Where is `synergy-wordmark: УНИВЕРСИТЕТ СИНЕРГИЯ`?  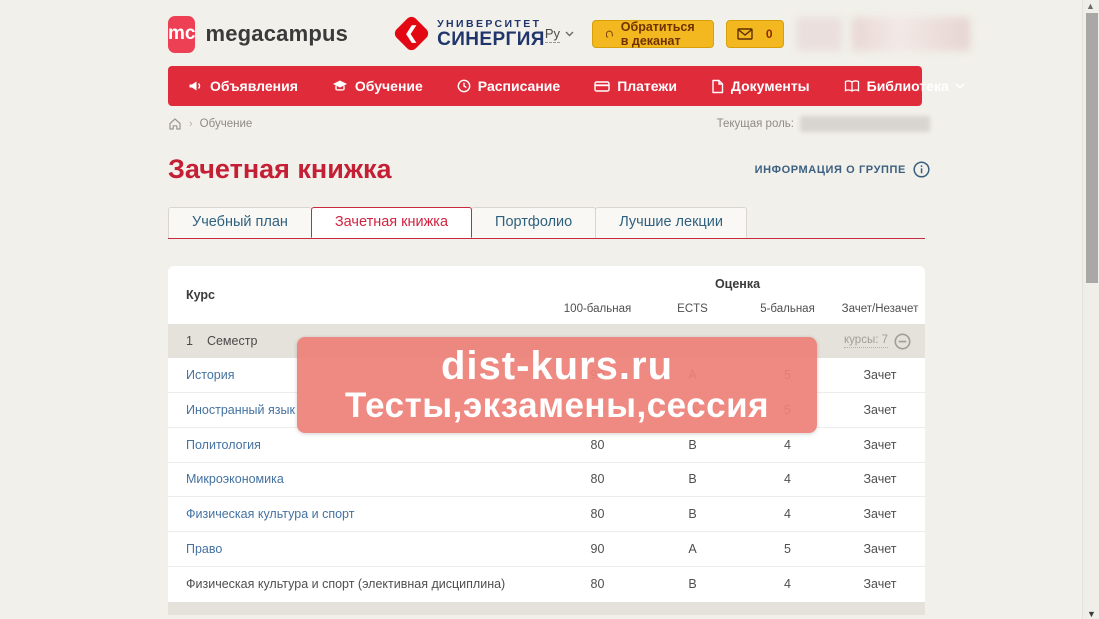 synergy-wordmark: УНИВЕРСИТЕТ СИНЕРГИЯ is located at coordinates (491, 33).